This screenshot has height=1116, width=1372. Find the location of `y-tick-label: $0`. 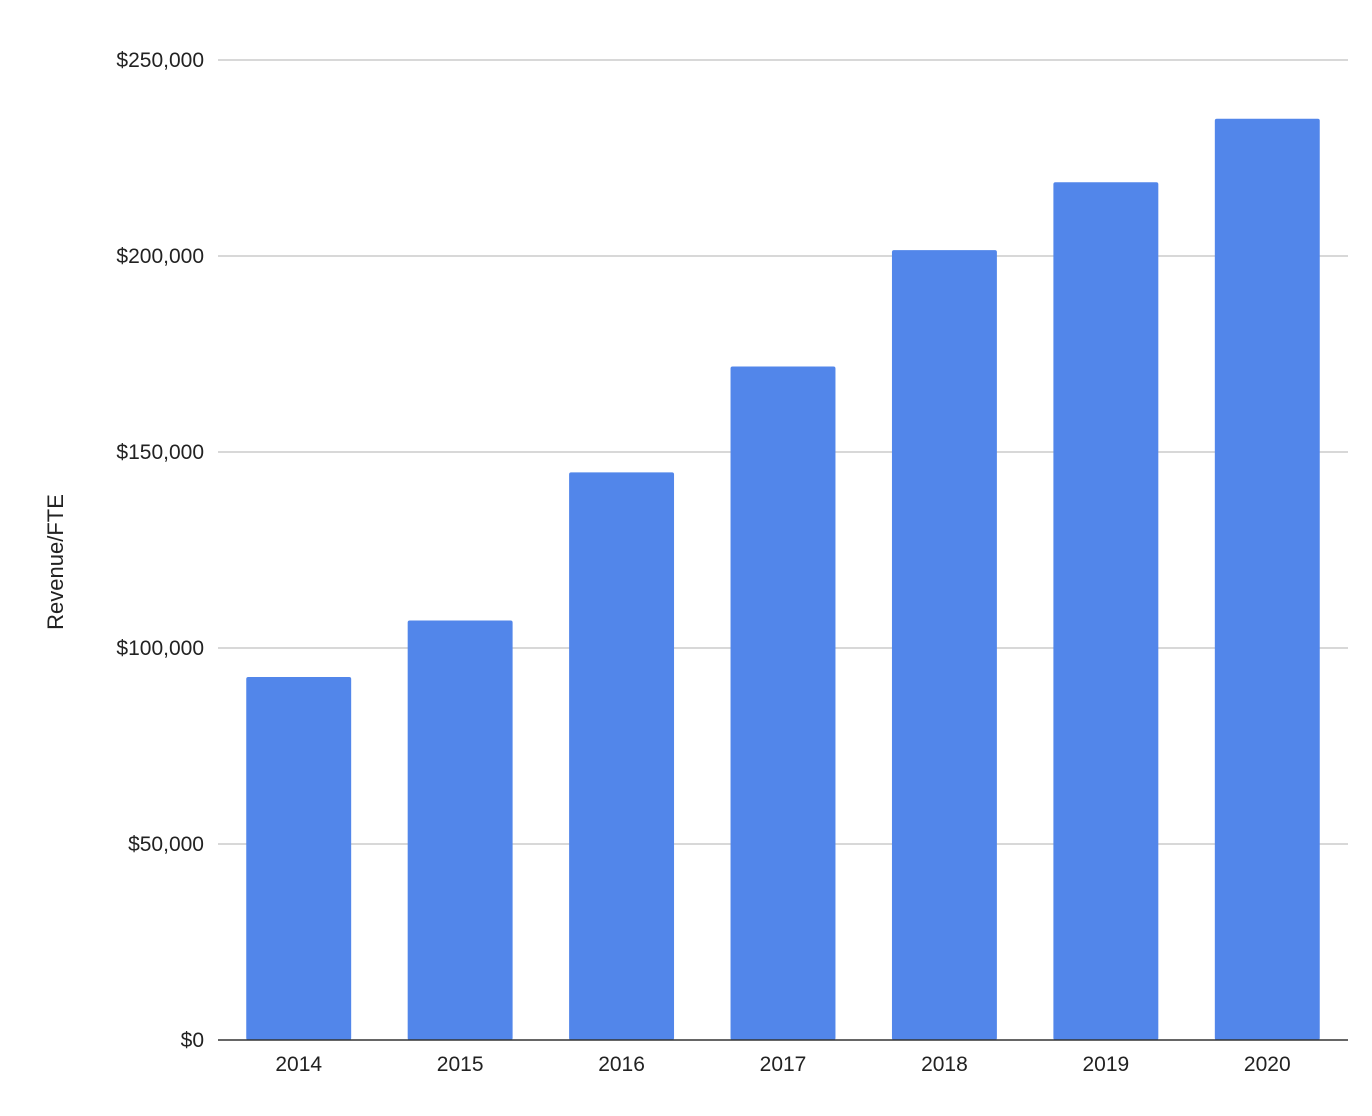

y-tick-label: $0 is located at coordinates (192, 1040).